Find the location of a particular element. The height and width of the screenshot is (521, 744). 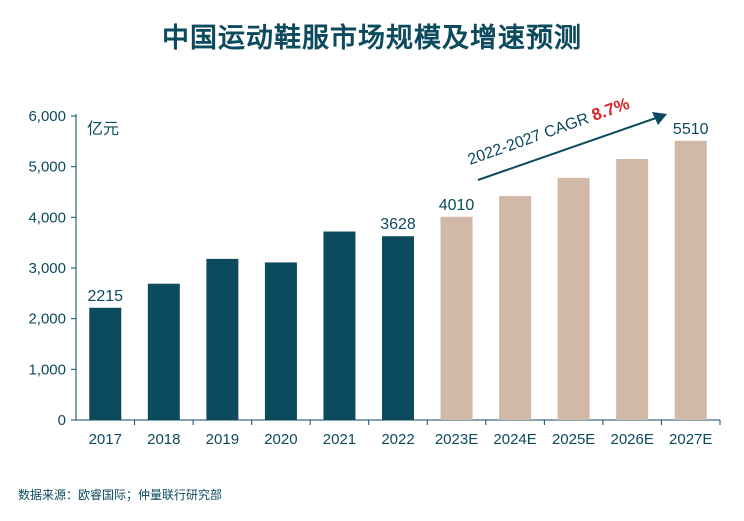

y-tick-label: 5,000 is located at coordinates (47, 167).